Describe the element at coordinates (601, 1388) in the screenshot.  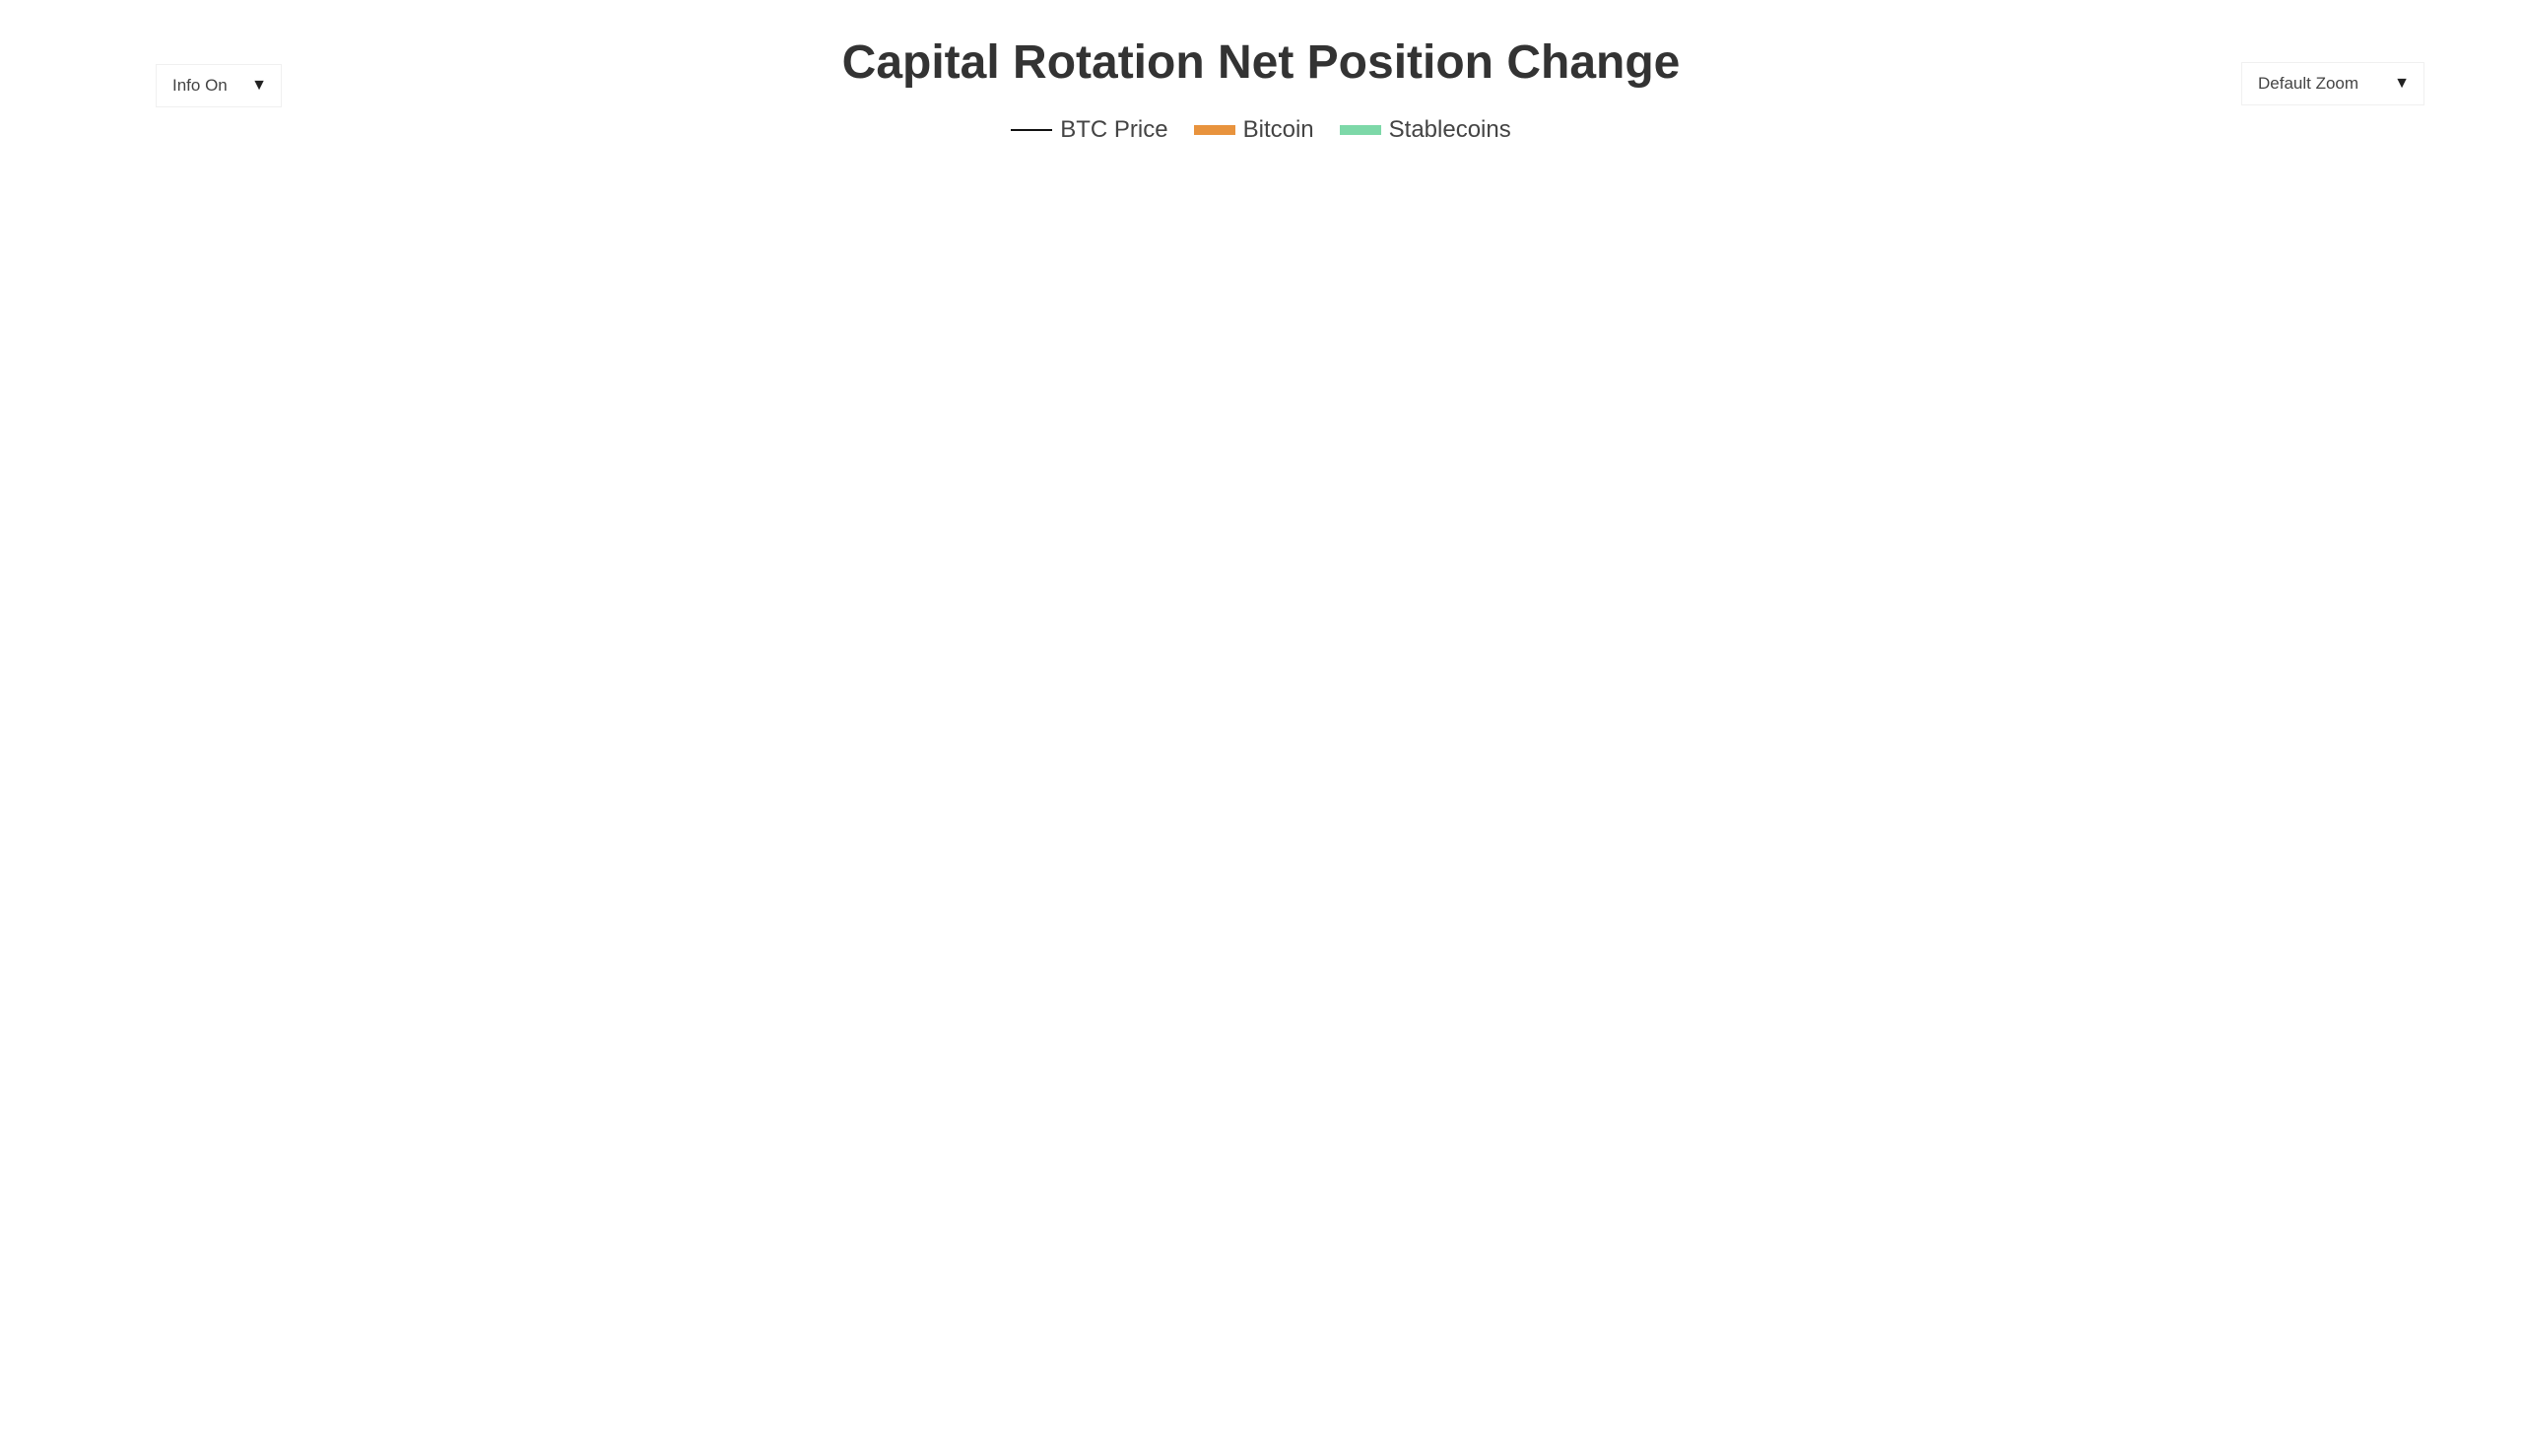
I see `x-tick-label: 01-Jan-19` at that location.